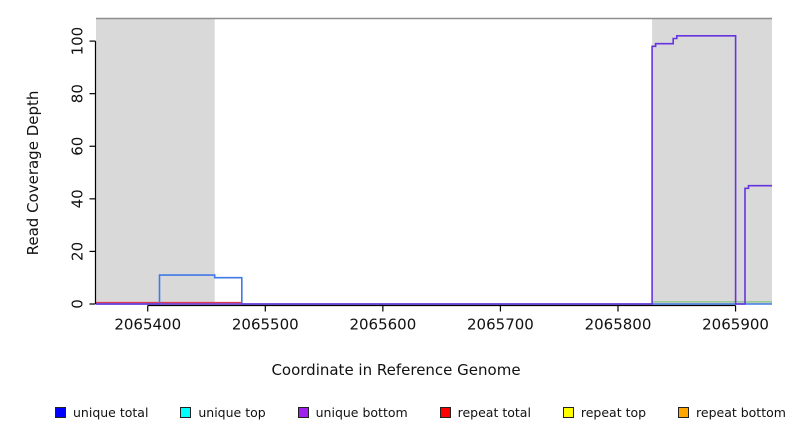  I want to click on x-axis-title: Coordinate in Reference Genome, so click(396, 370).